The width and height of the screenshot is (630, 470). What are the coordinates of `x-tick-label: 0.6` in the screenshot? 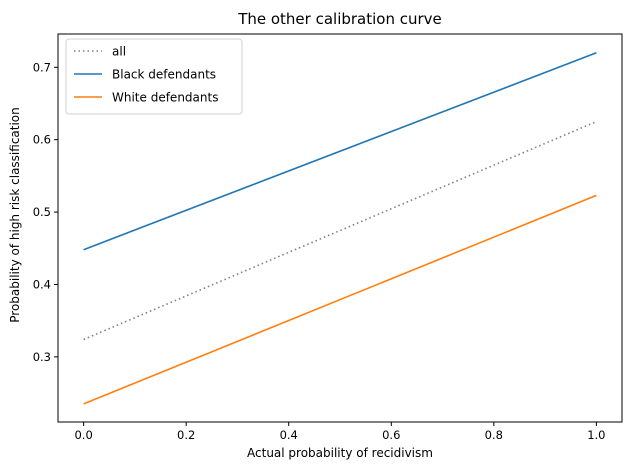 It's located at (391, 435).